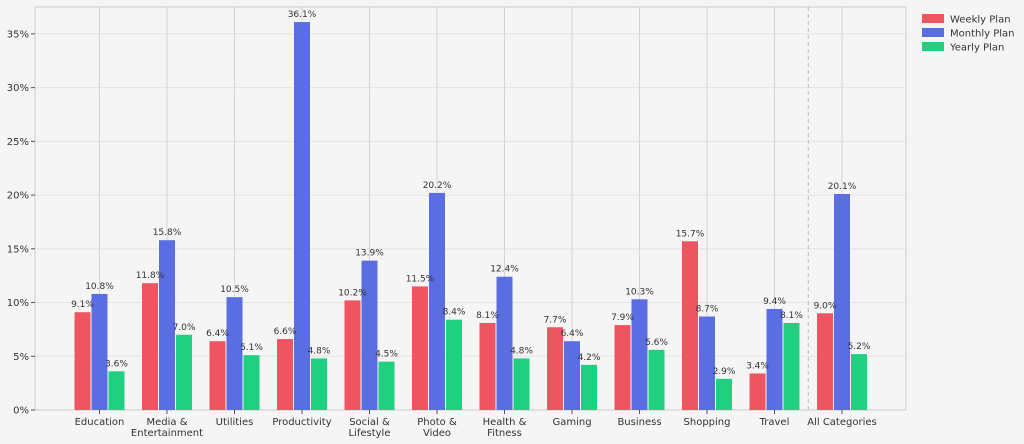  What do you see at coordinates (100, 422) in the screenshot?
I see `x-tick-label: Education` at bounding box center [100, 422].